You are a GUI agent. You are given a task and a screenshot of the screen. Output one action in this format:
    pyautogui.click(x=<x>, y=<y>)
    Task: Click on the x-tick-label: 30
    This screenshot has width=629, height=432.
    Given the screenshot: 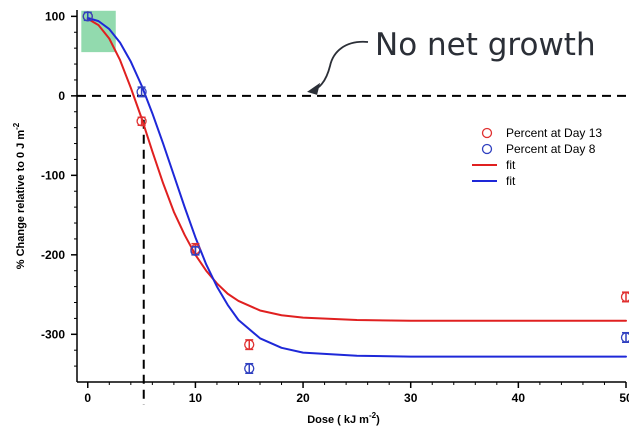 What is the action you would take?
    pyautogui.click(x=411, y=398)
    